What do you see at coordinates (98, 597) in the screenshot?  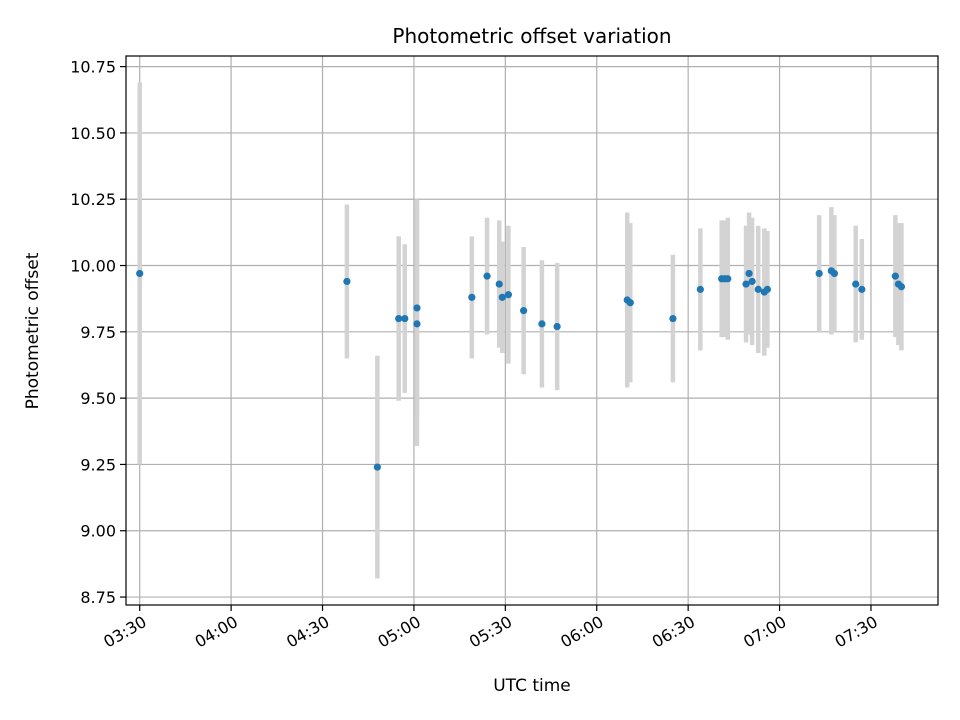 I see `y-tick-label: 8.75` at bounding box center [98, 597].